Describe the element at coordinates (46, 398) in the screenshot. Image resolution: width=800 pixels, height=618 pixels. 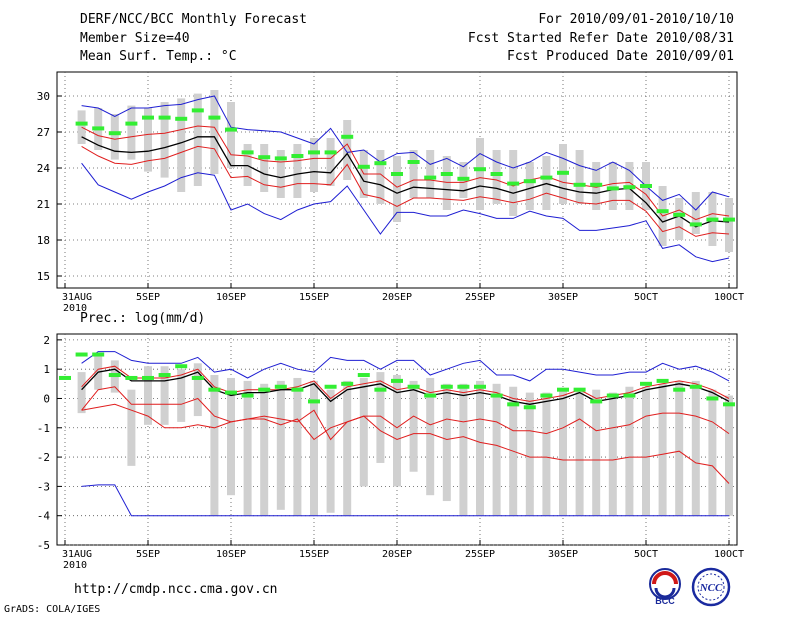
I see `y-tick-label: 0` at that location.